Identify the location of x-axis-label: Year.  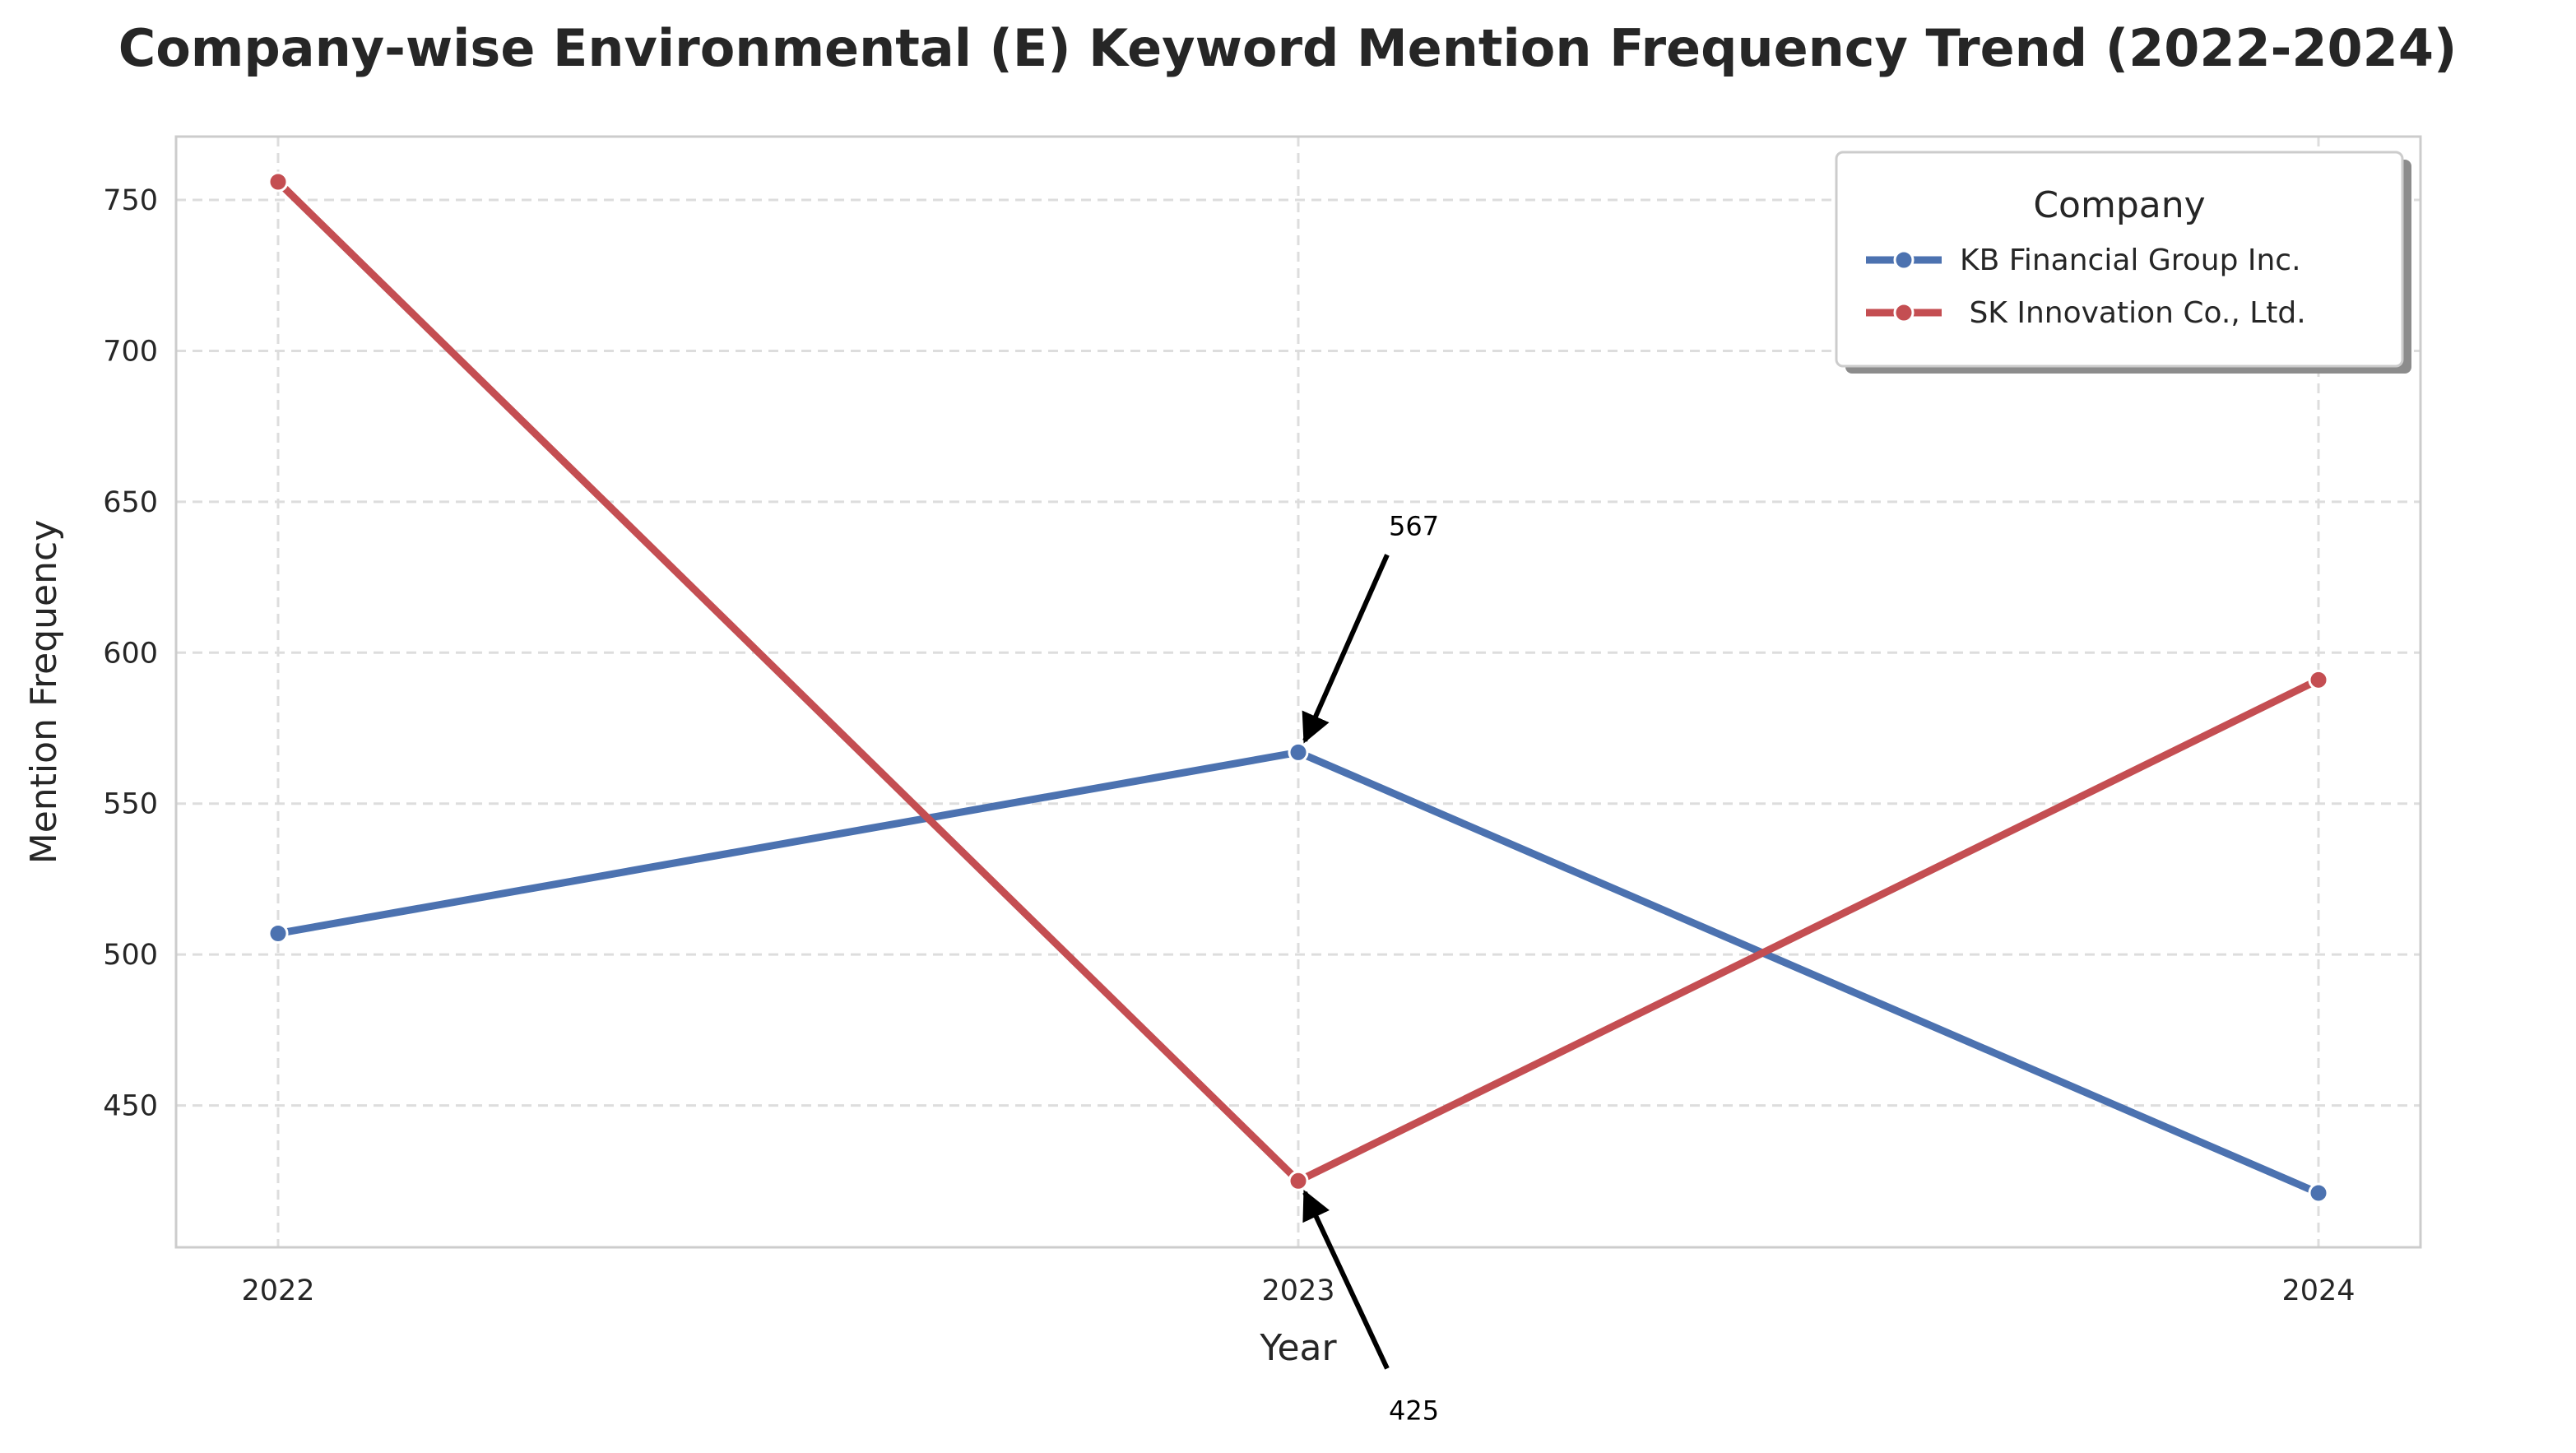
(1298, 1348).